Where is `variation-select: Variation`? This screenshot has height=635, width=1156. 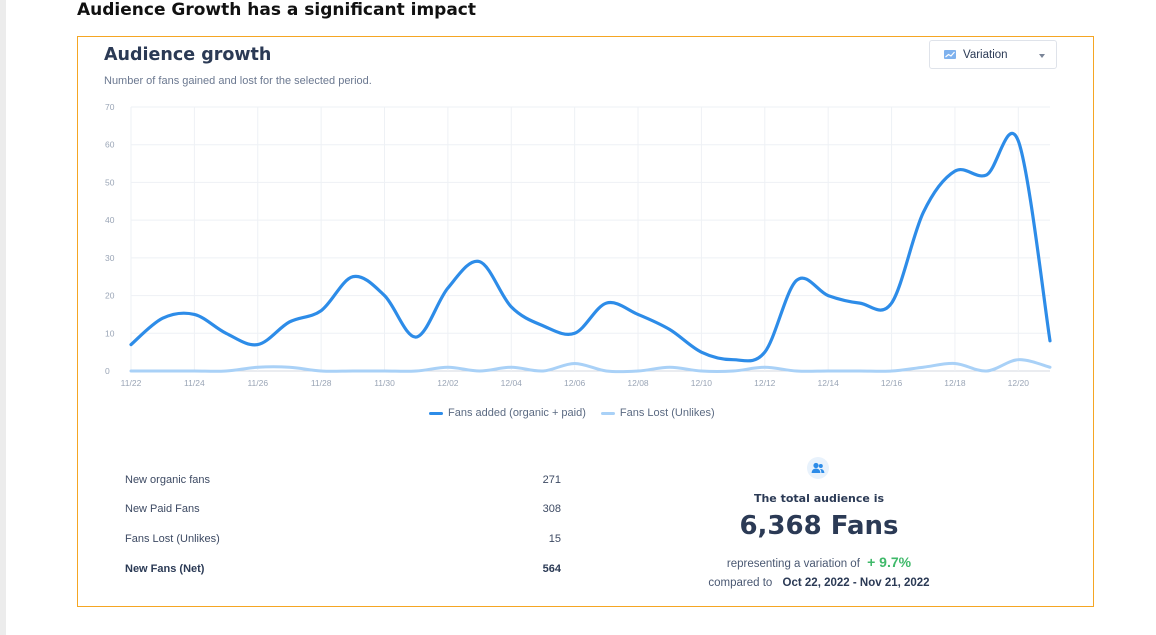 variation-select: Variation is located at coordinates (993, 54).